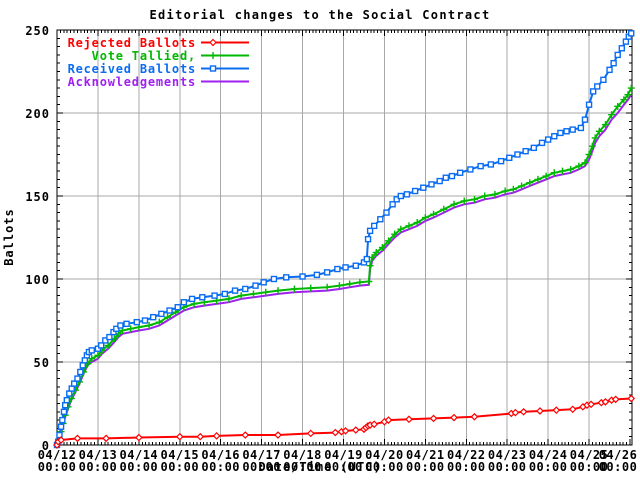 The image size is (640, 480). Describe the element at coordinates (131, 42) in the screenshot. I see `legend-label: Rejected Ballots` at that location.